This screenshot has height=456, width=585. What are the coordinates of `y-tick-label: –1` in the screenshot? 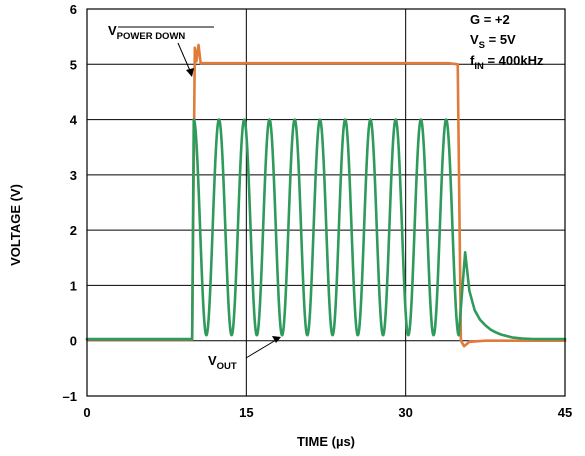 It's located at (70, 396).